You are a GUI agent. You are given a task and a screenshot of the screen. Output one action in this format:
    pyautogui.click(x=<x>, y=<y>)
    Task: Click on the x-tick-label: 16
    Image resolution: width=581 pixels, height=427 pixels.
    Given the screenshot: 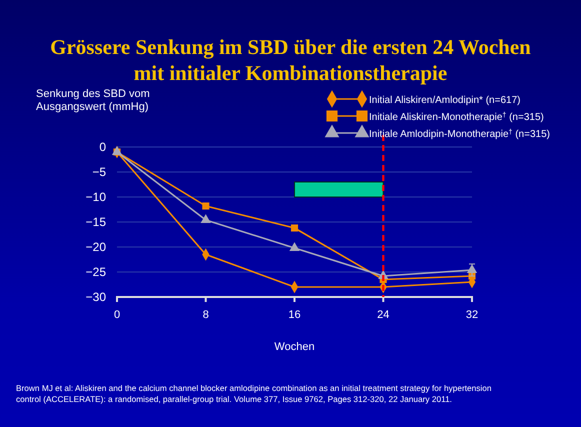 What is the action you would take?
    pyautogui.click(x=294, y=314)
    